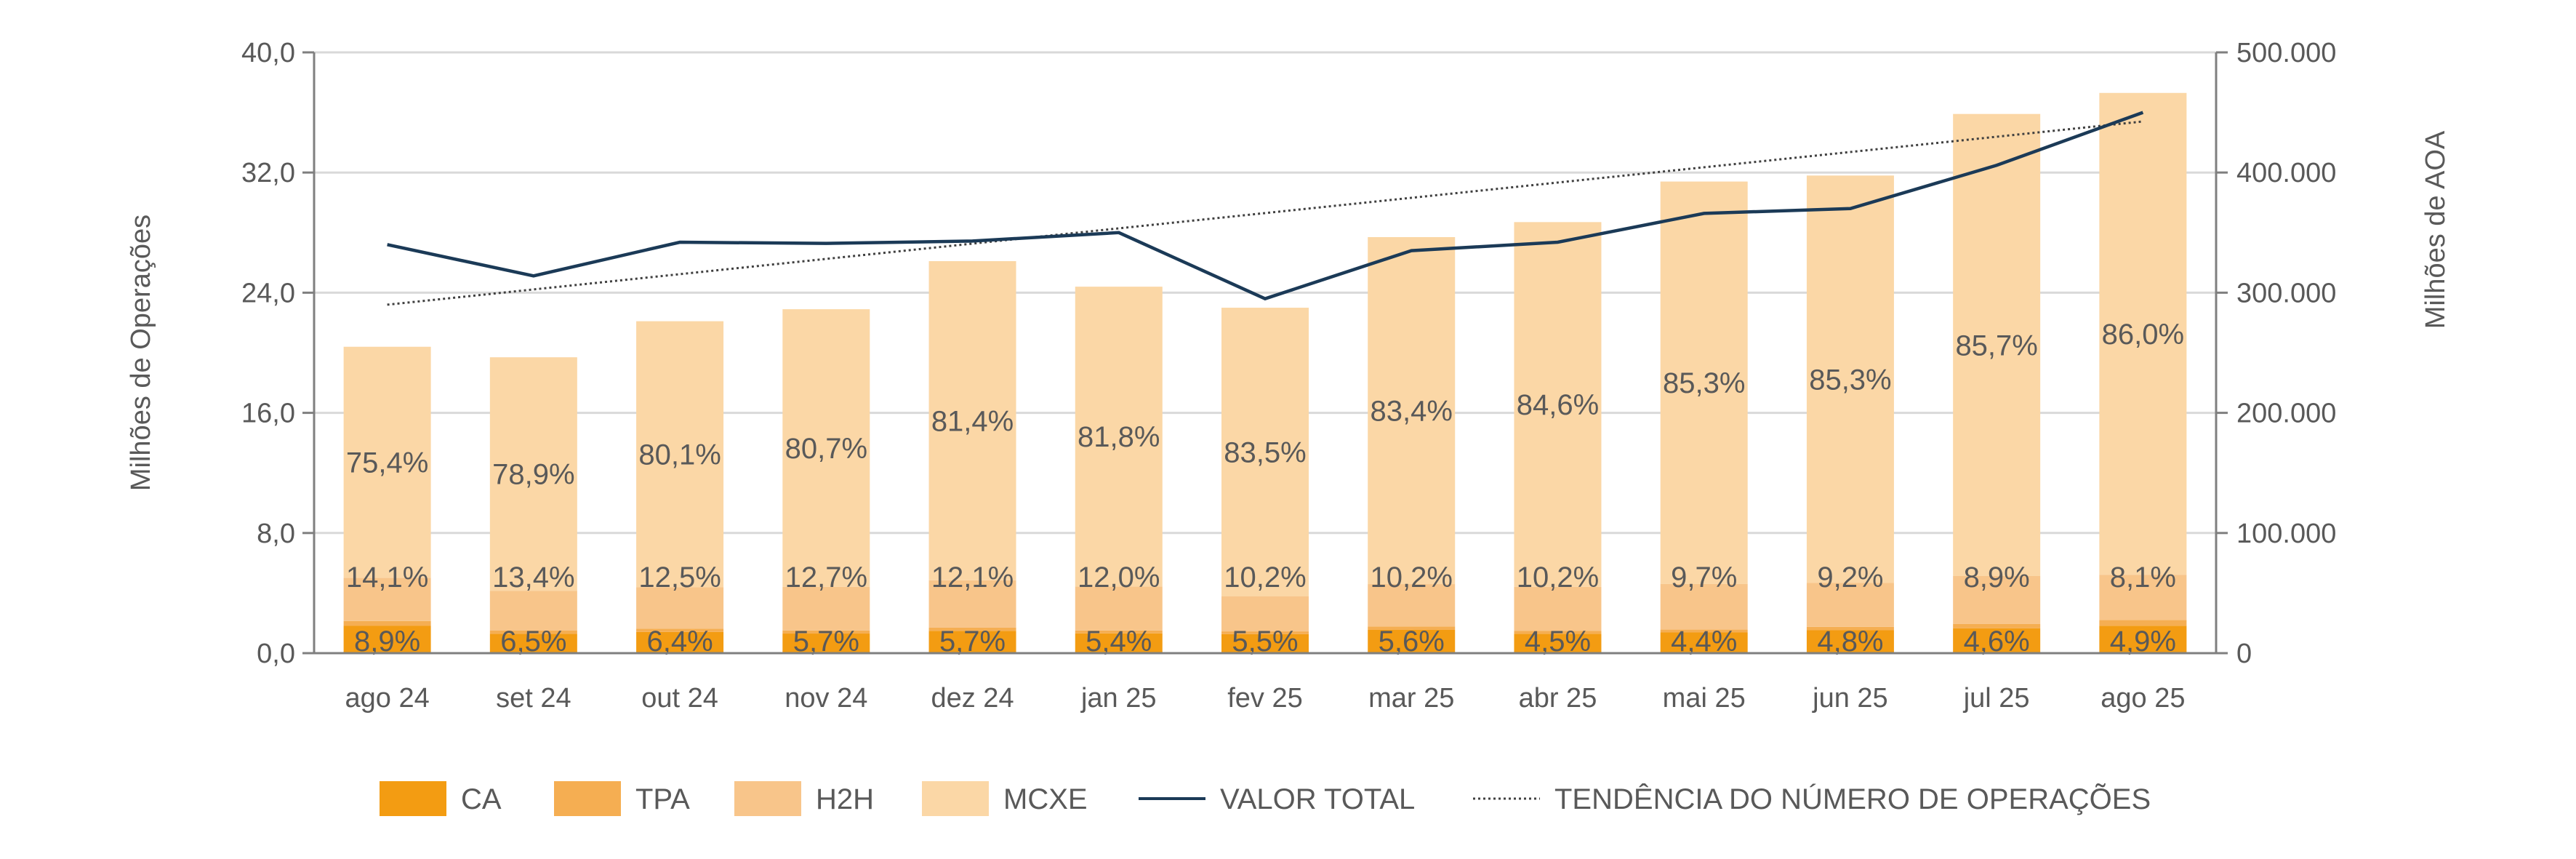  What do you see at coordinates (387, 578) in the screenshot?
I see `data-label-h2h: 14,1%` at bounding box center [387, 578].